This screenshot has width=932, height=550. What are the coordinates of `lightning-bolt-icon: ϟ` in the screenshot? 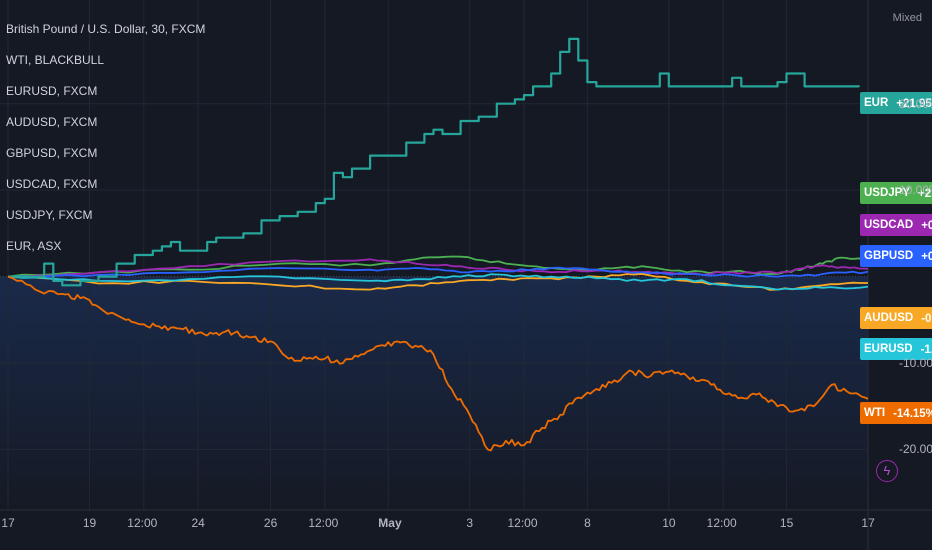 It's located at (887, 471).